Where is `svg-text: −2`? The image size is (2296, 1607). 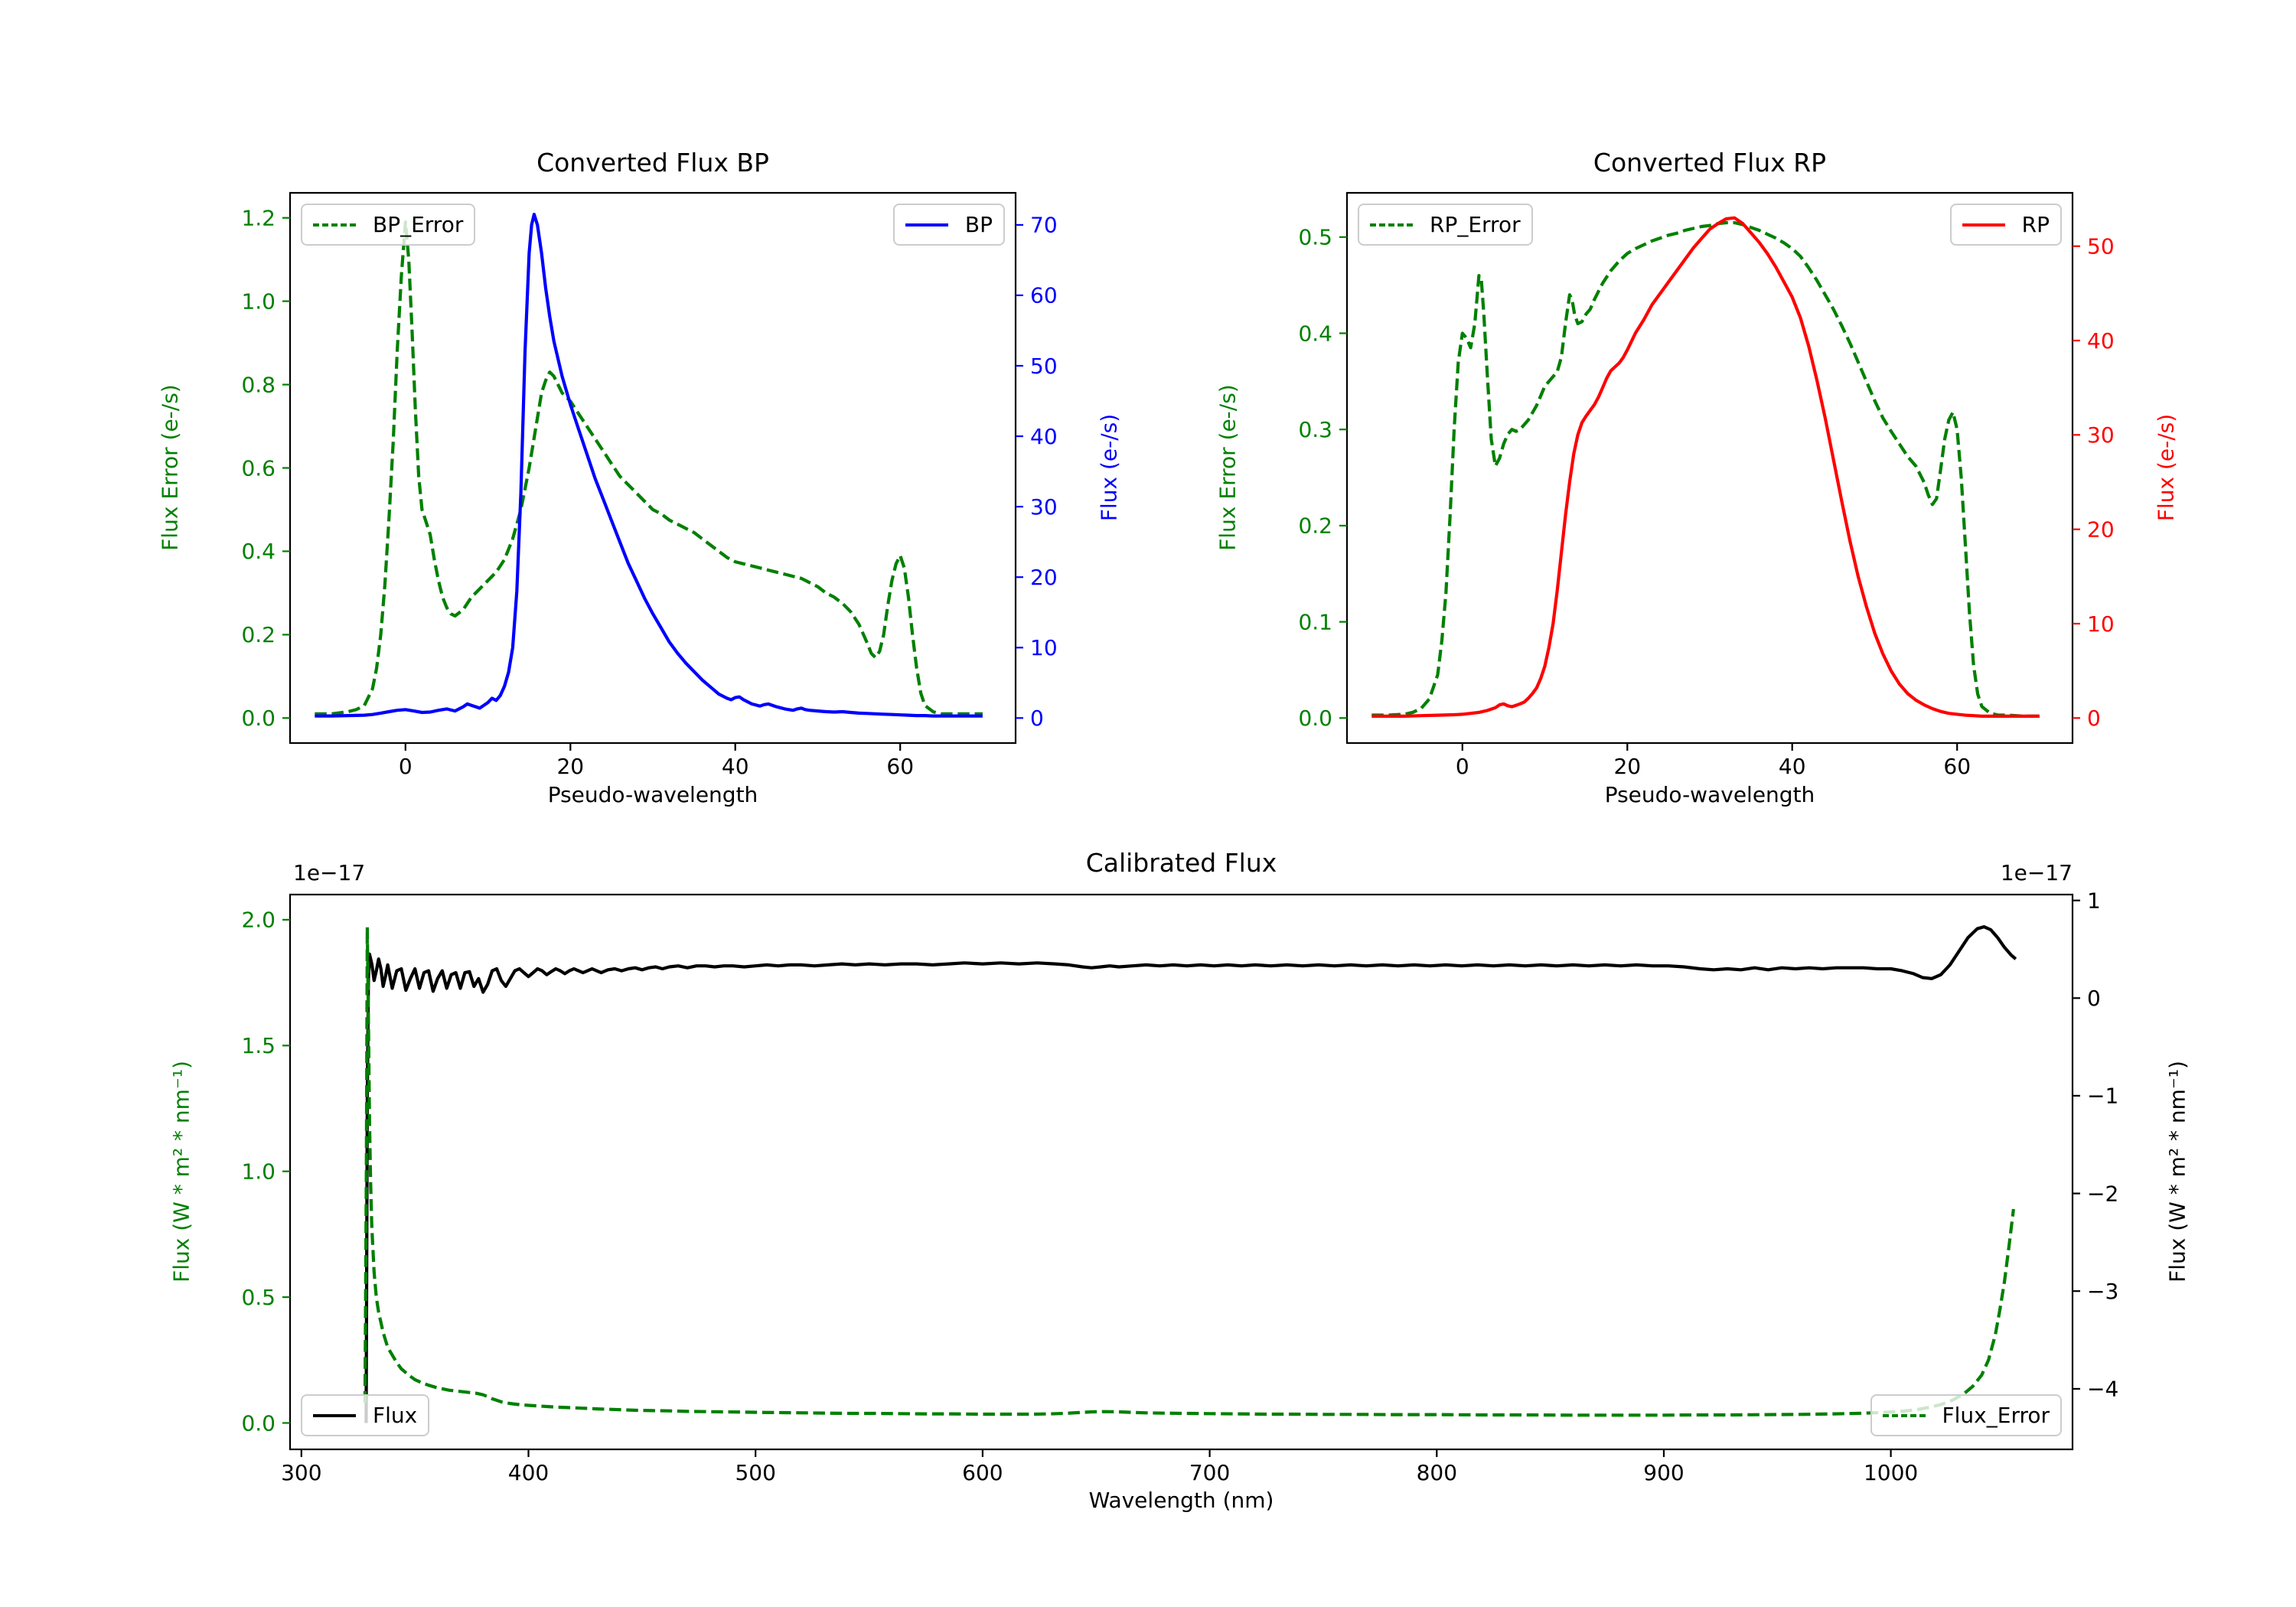 svg-text: −2 is located at coordinates (2102, 1193).